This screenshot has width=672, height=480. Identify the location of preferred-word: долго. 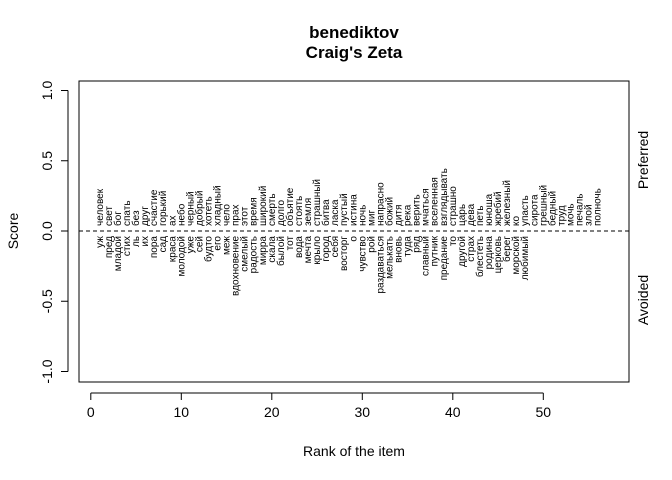
(281, 213).